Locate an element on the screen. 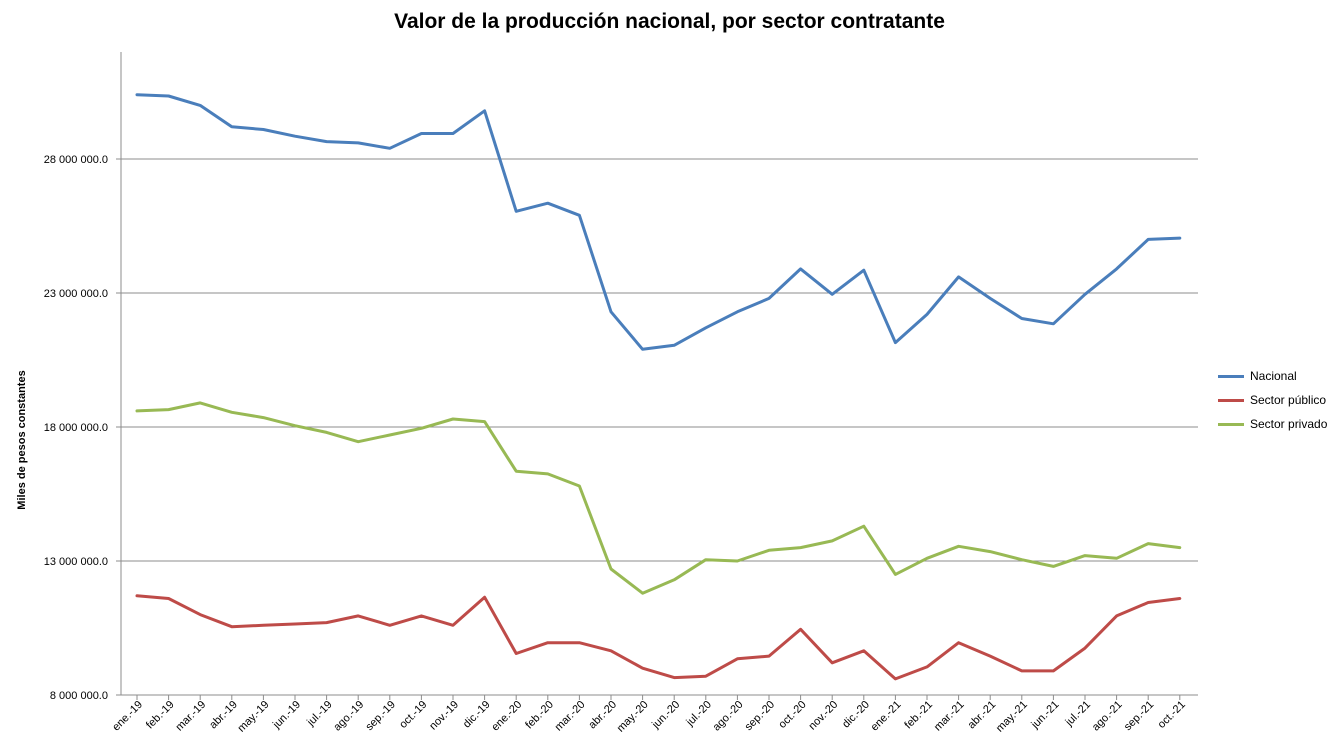 The height and width of the screenshot is (753, 1339). x-tick-label: jun.-19 is located at coordinates (286, 715).